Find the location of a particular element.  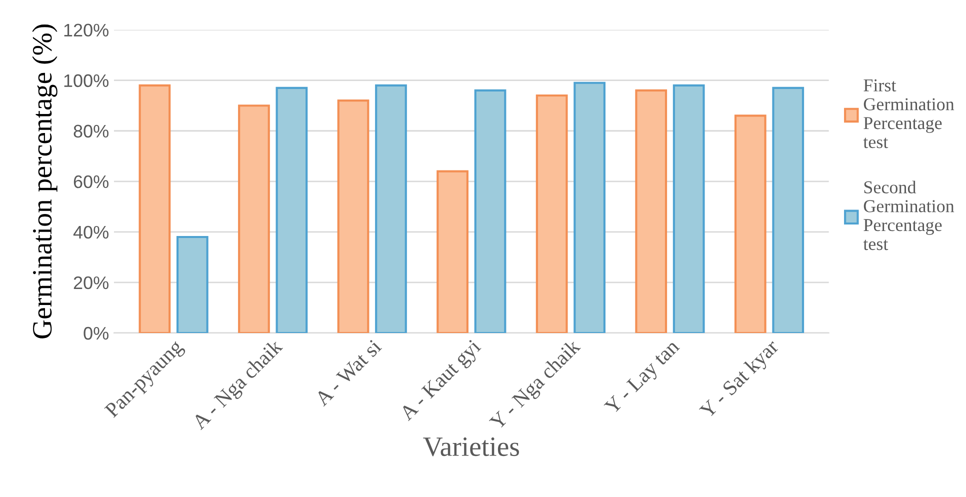

x-tick-label: A - Kaut gyi is located at coordinates (441, 381).